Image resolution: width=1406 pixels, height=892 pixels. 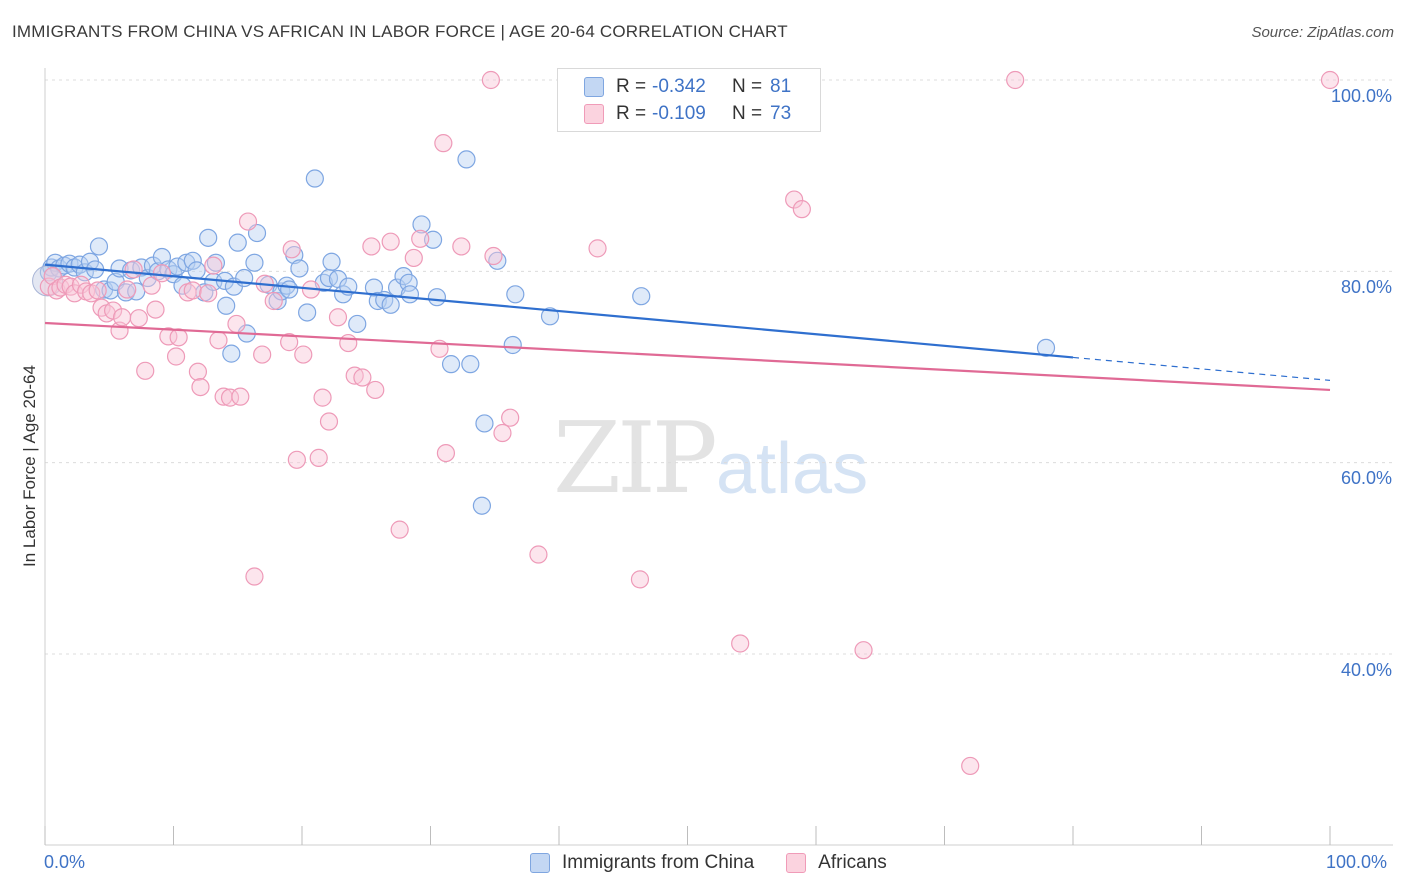 What do you see at coordinates (635, 459) in the screenshot?
I see `watermark-zip: ZIP` at bounding box center [635, 459].